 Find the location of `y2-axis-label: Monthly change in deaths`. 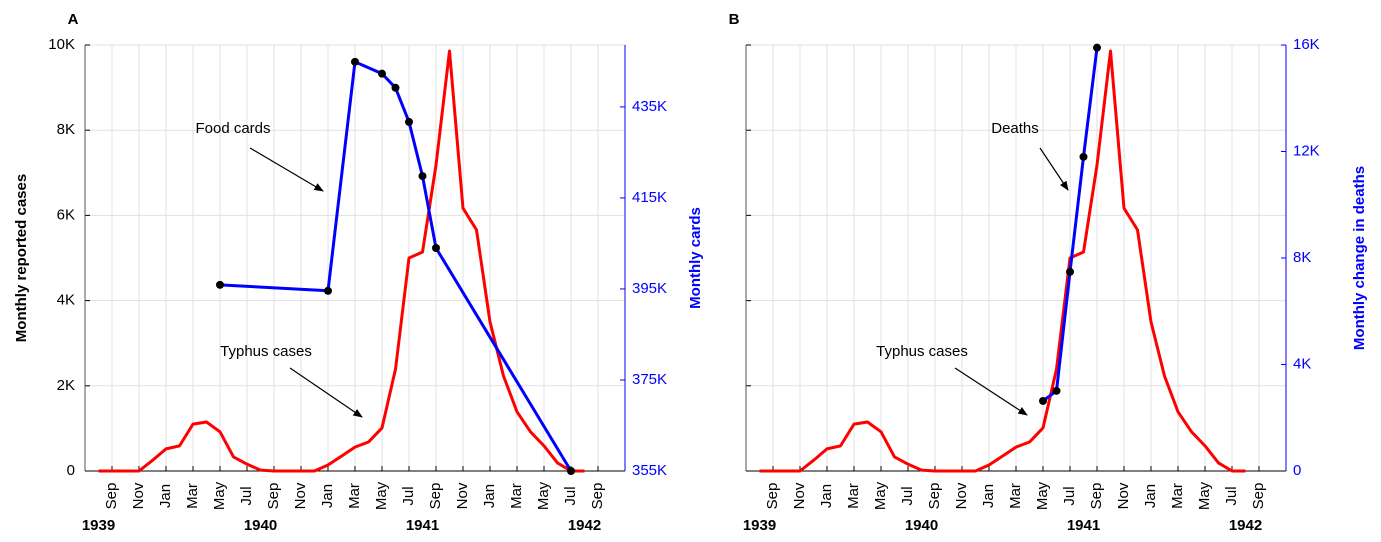

y2-axis-label: Monthly change in deaths is located at coordinates (1359, 258).